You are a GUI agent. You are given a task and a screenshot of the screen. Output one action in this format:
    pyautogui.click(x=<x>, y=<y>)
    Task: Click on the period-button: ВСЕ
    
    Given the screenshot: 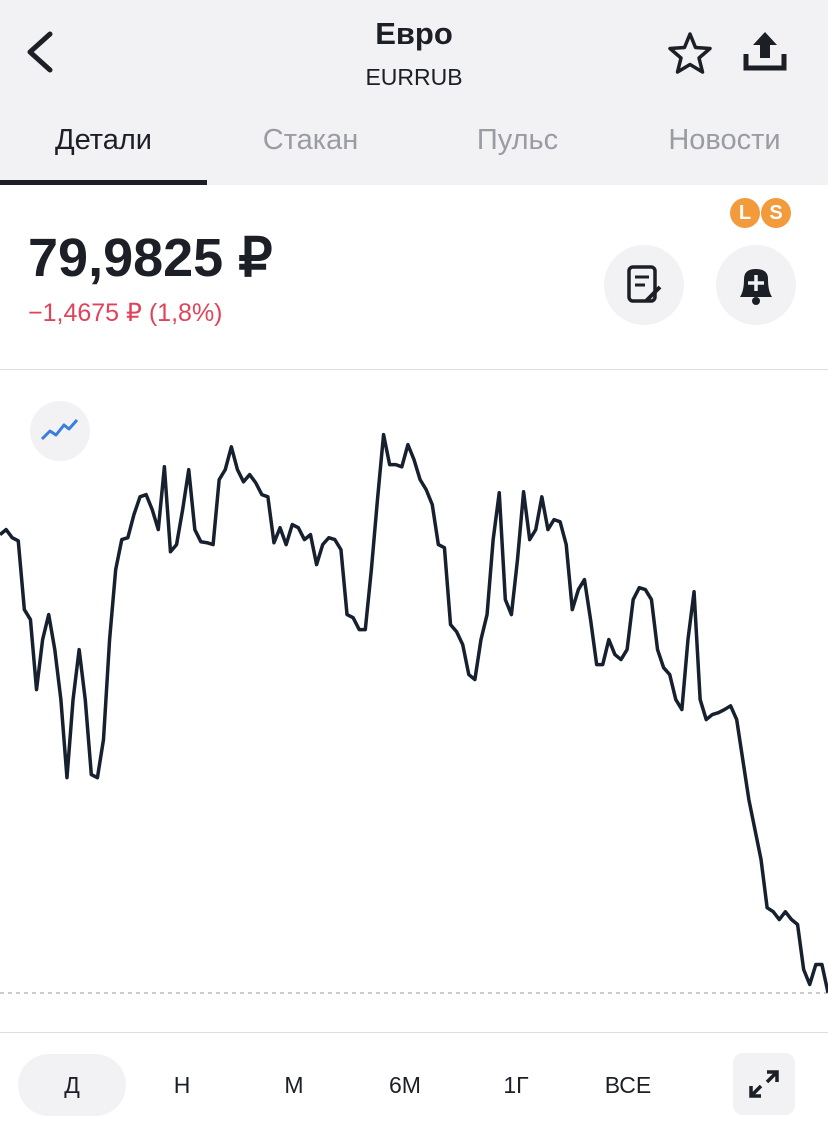 What is the action you would take?
    pyautogui.click(x=628, y=1085)
    